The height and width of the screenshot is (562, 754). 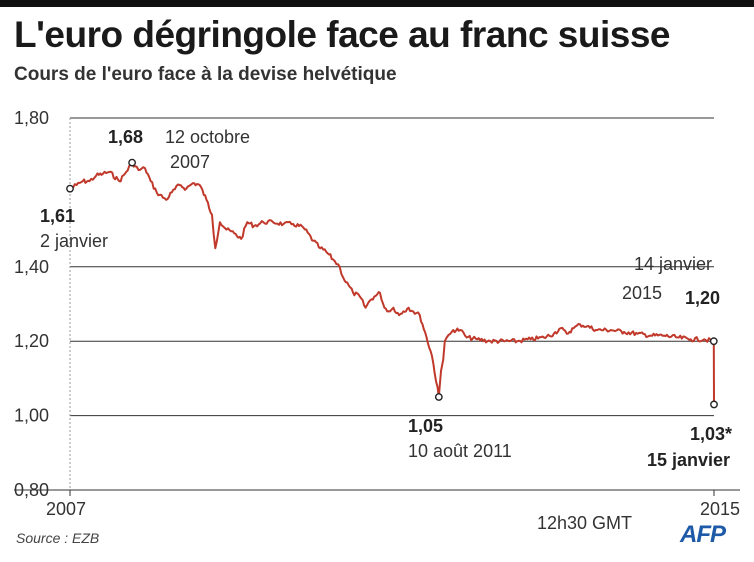 What do you see at coordinates (125, 137) in the screenshot?
I see `annotation-value: 1,68` at bounding box center [125, 137].